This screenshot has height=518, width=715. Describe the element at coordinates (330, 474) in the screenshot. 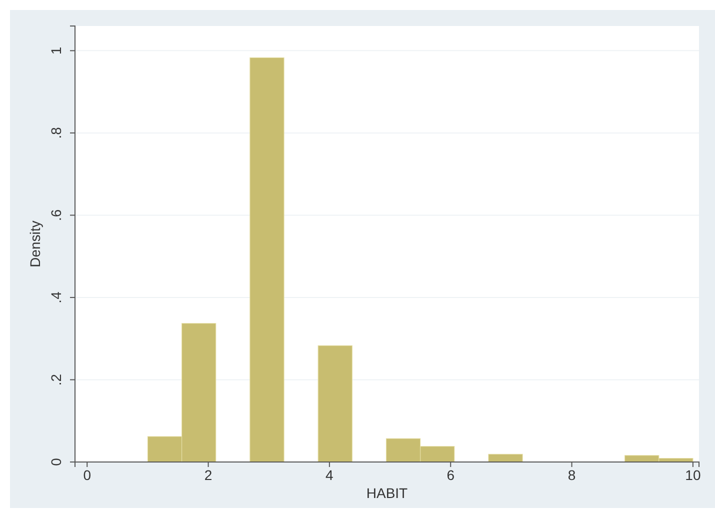

I see `x-tick-label: 4` at that location.